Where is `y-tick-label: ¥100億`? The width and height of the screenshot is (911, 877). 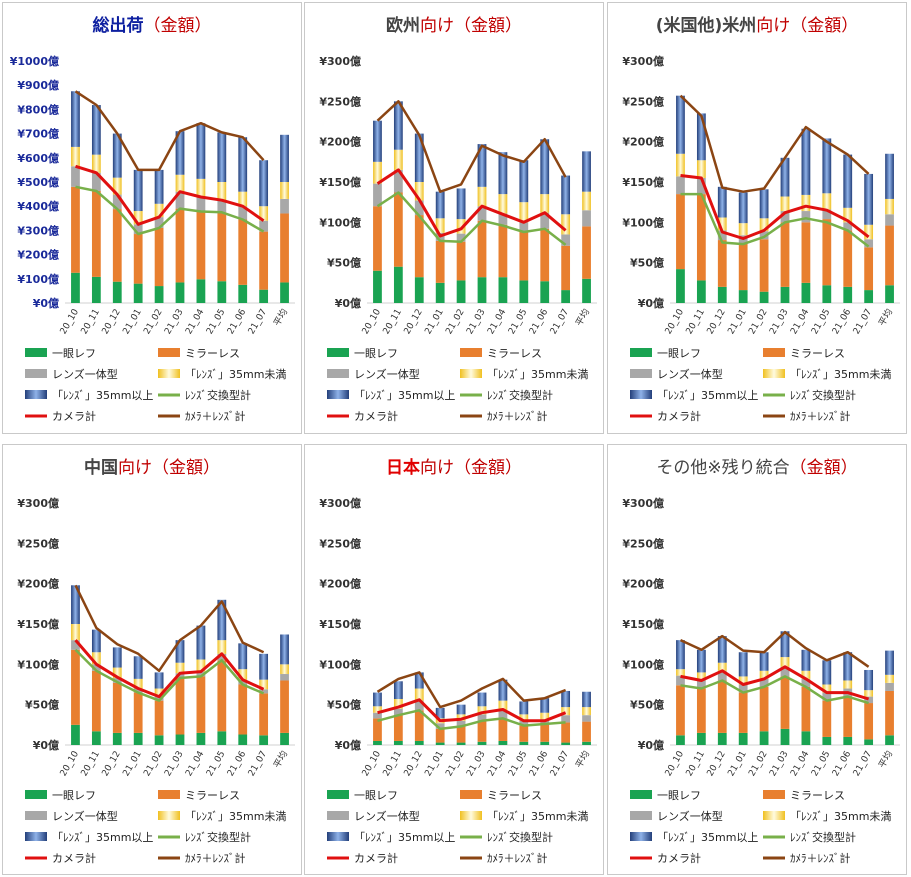
y-tick-label: ¥100億 is located at coordinates (643, 222).